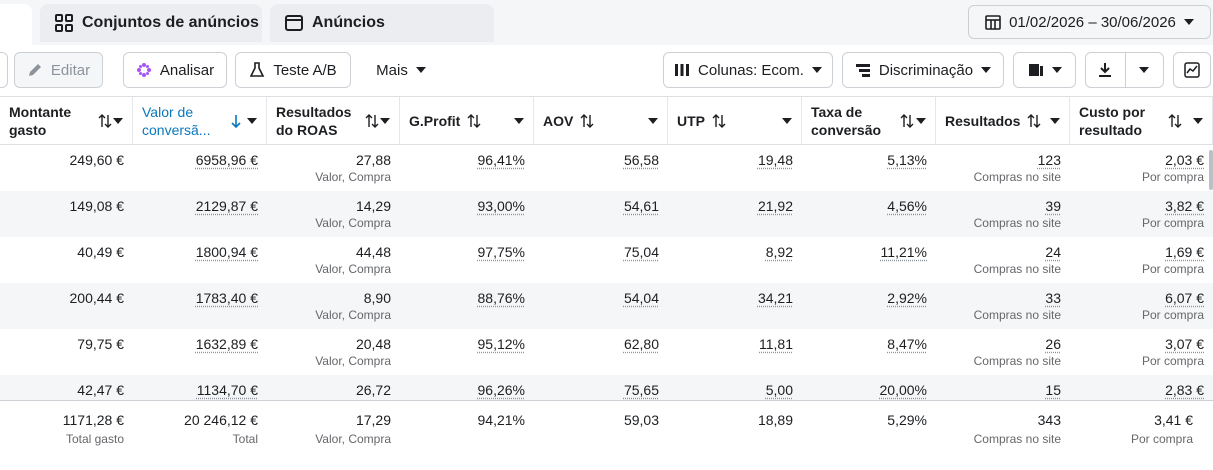 Image resolution: width=1213 pixels, height=470 pixels. Describe the element at coordinates (221, 420) in the screenshot. I see `total-value: 20 246,12 €` at that location.